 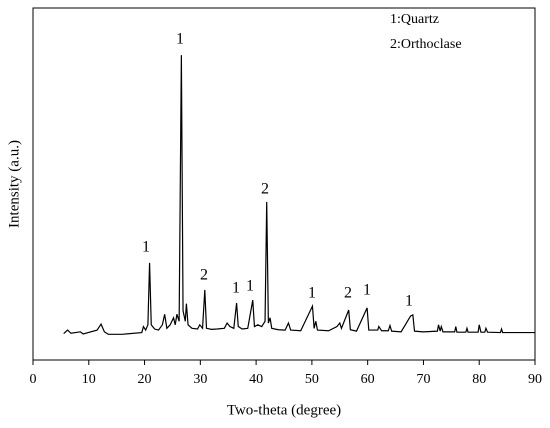 I want to click on y-axis-label: Intensity (a.u.), so click(x=14, y=184).